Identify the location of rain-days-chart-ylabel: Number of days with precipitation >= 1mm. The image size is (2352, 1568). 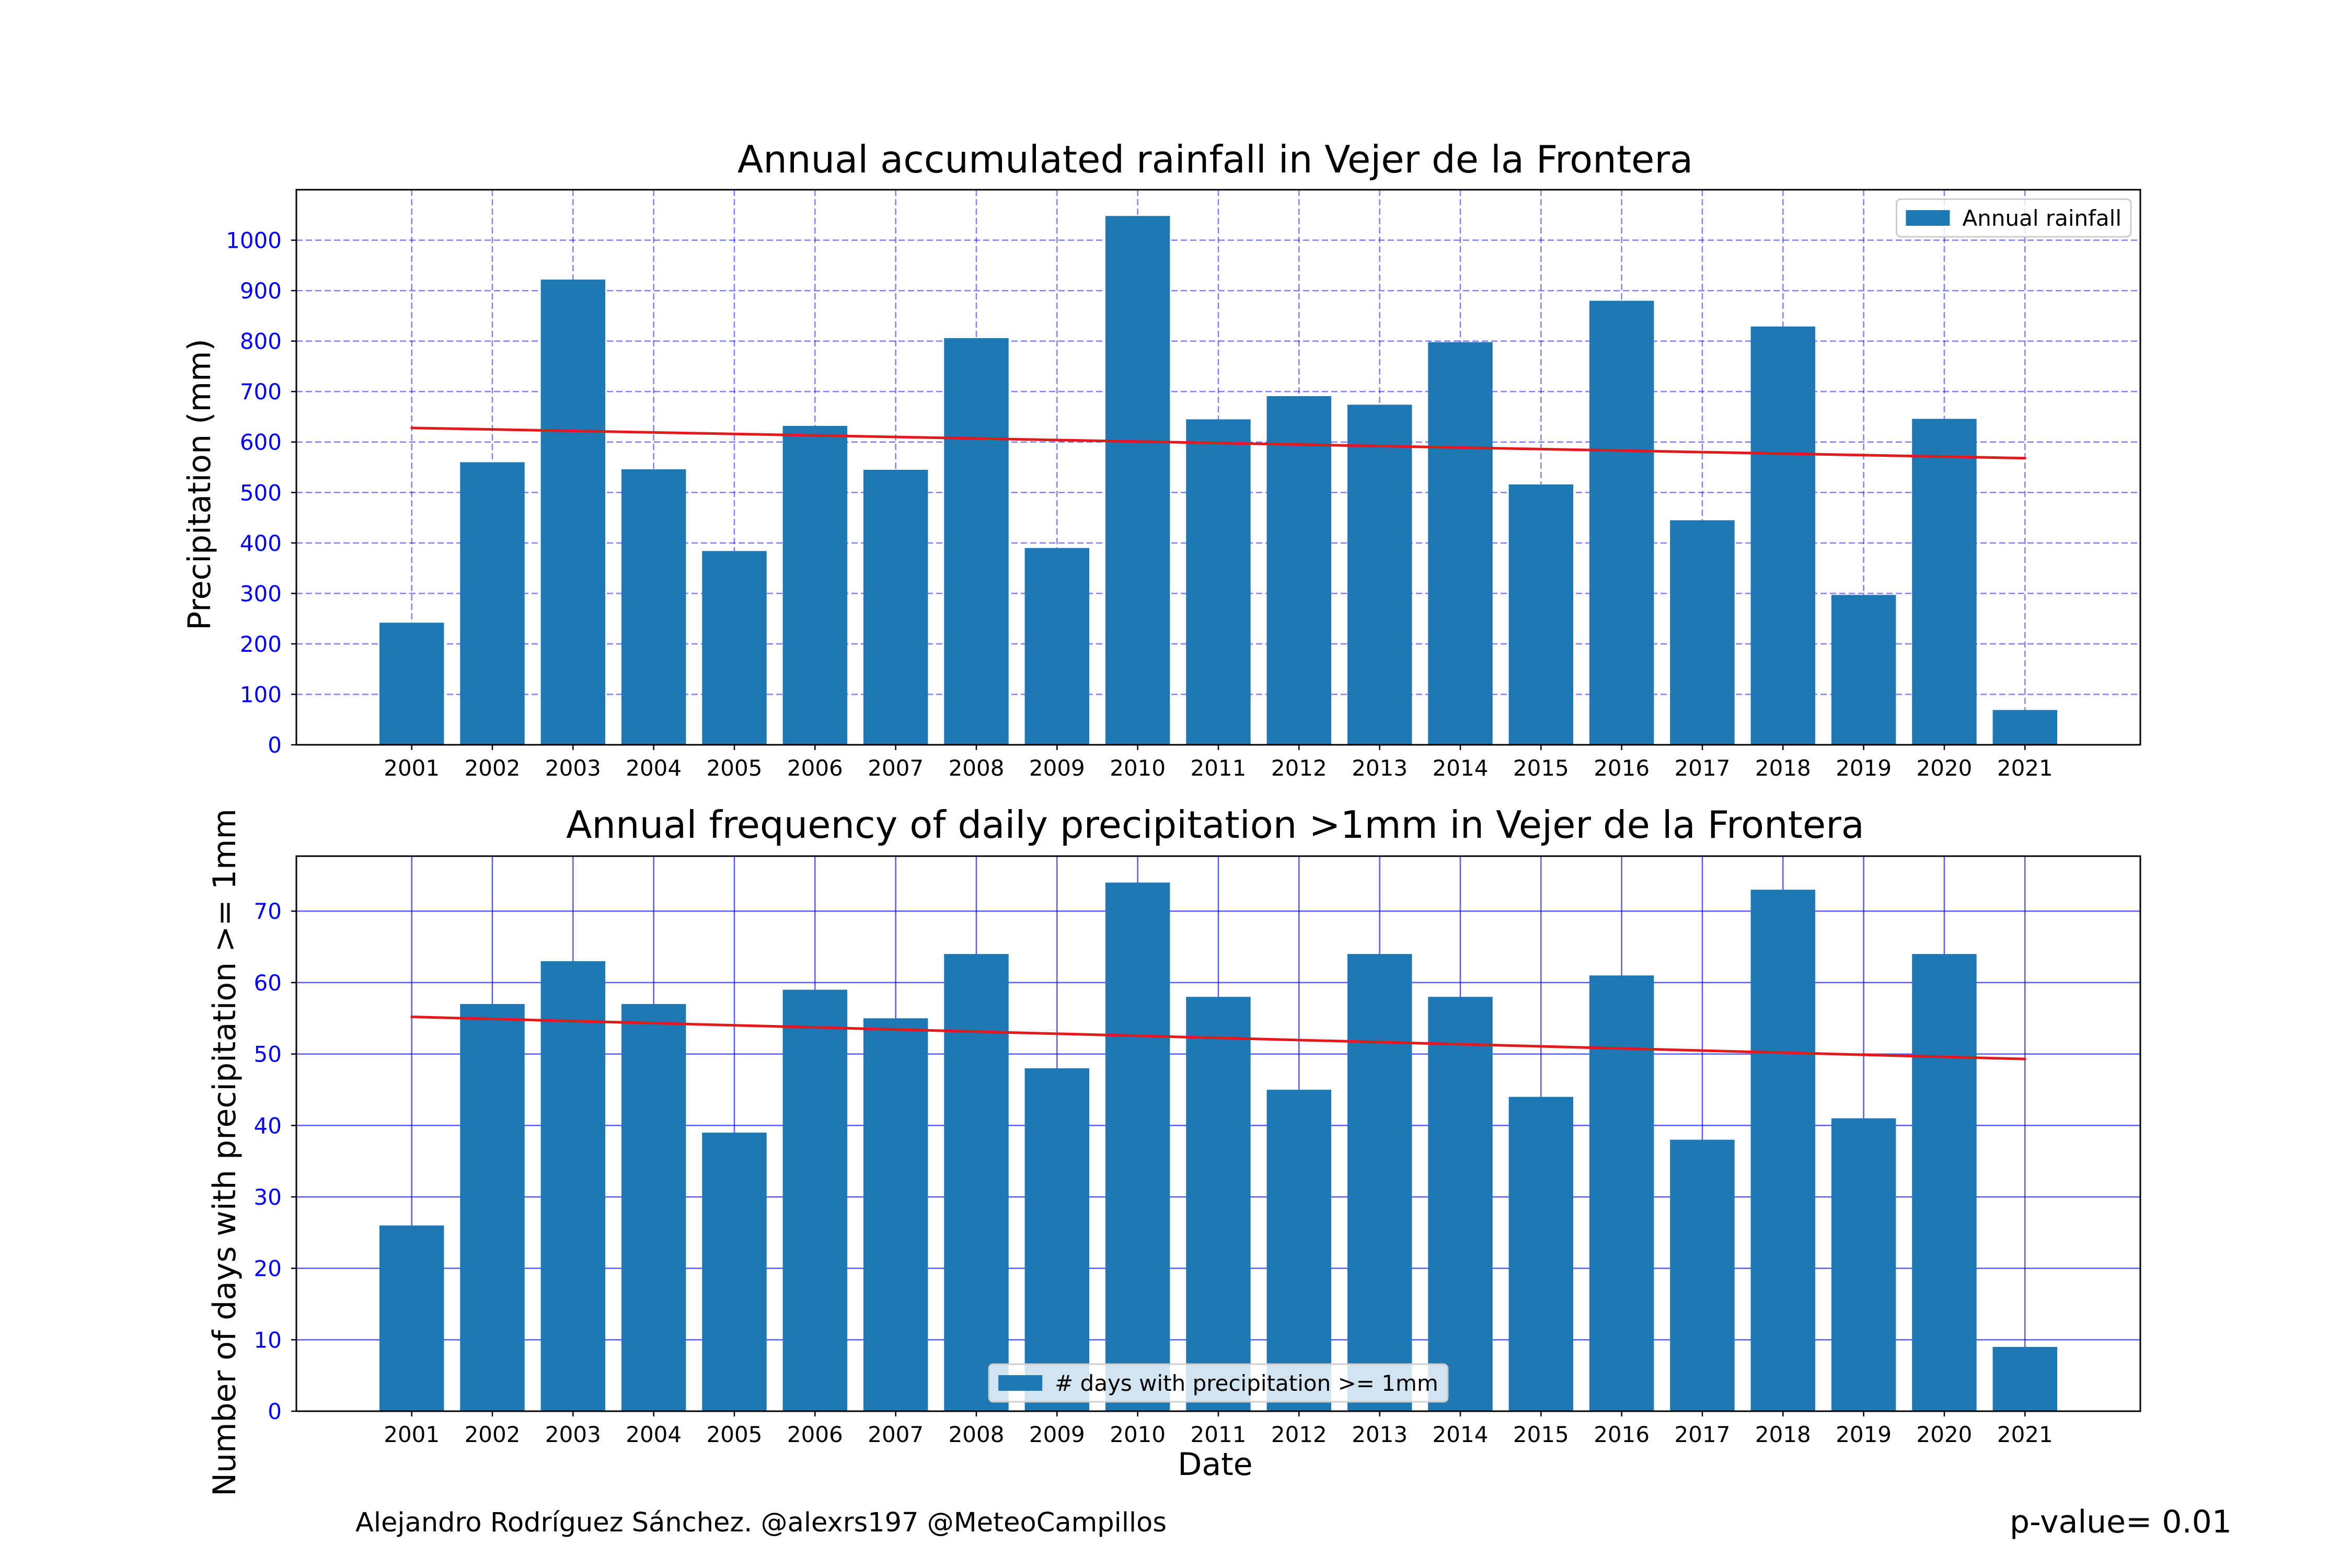
(224, 1152).